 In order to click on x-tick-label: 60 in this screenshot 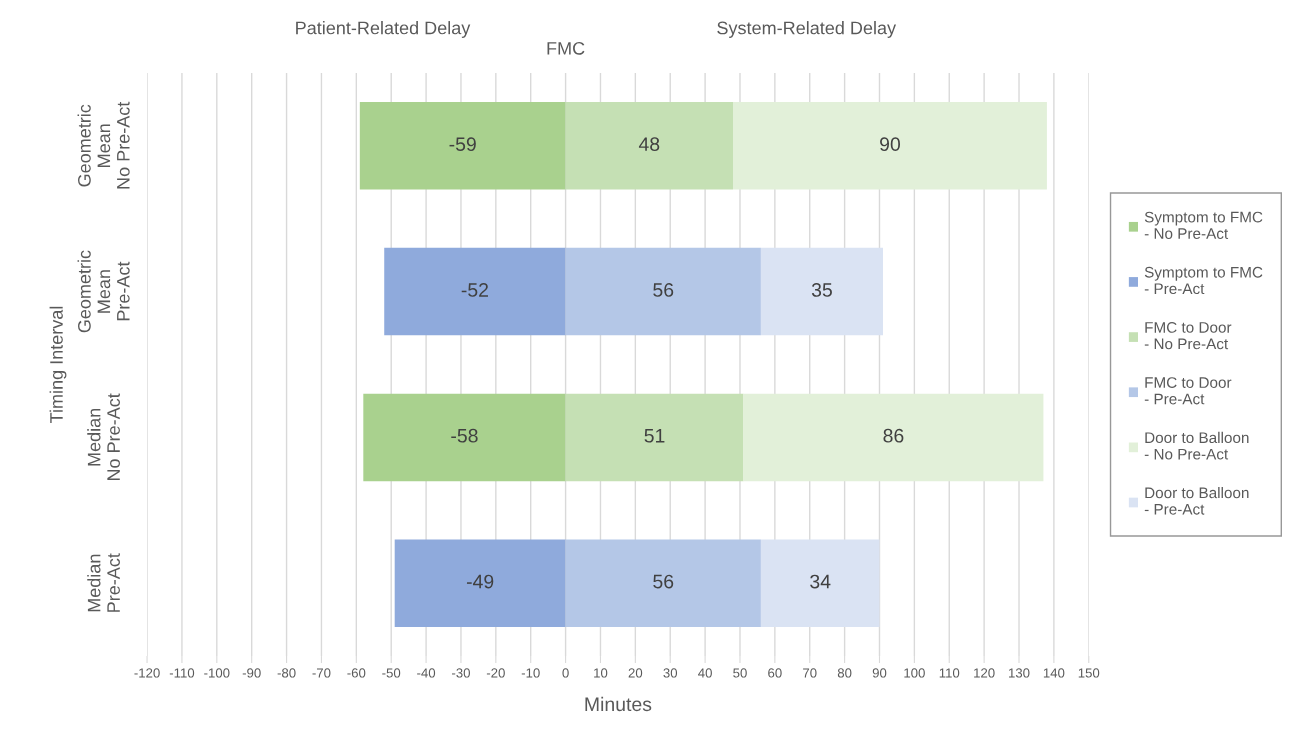, I will do `click(775, 673)`.